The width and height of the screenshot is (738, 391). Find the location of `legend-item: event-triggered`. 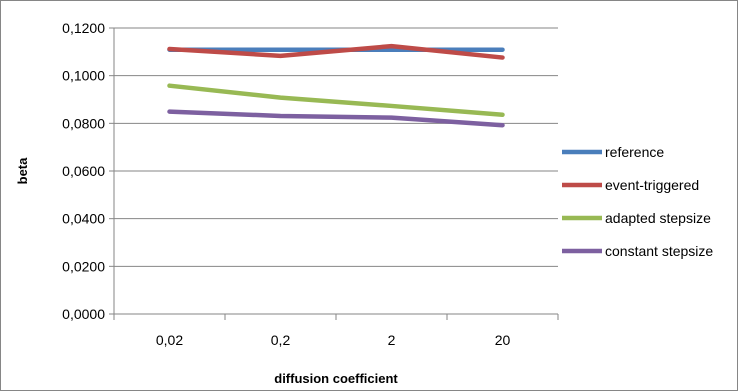

legend-item: event-triggered is located at coordinates (630, 185).